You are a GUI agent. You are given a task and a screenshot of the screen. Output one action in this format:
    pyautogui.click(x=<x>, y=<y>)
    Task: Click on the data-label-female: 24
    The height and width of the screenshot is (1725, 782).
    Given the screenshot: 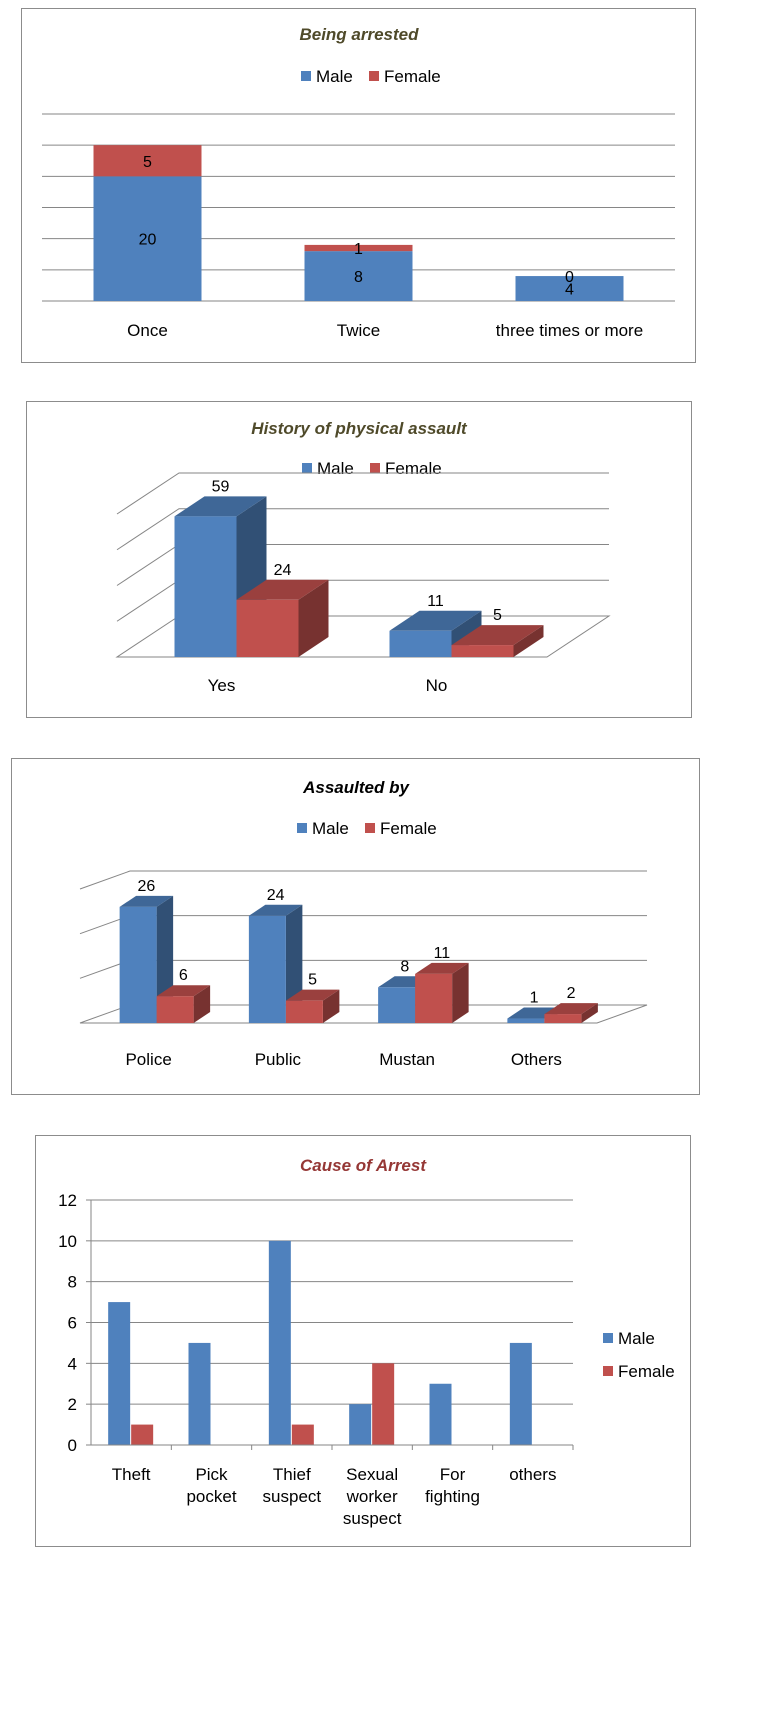 What is the action you would take?
    pyautogui.click(x=283, y=570)
    